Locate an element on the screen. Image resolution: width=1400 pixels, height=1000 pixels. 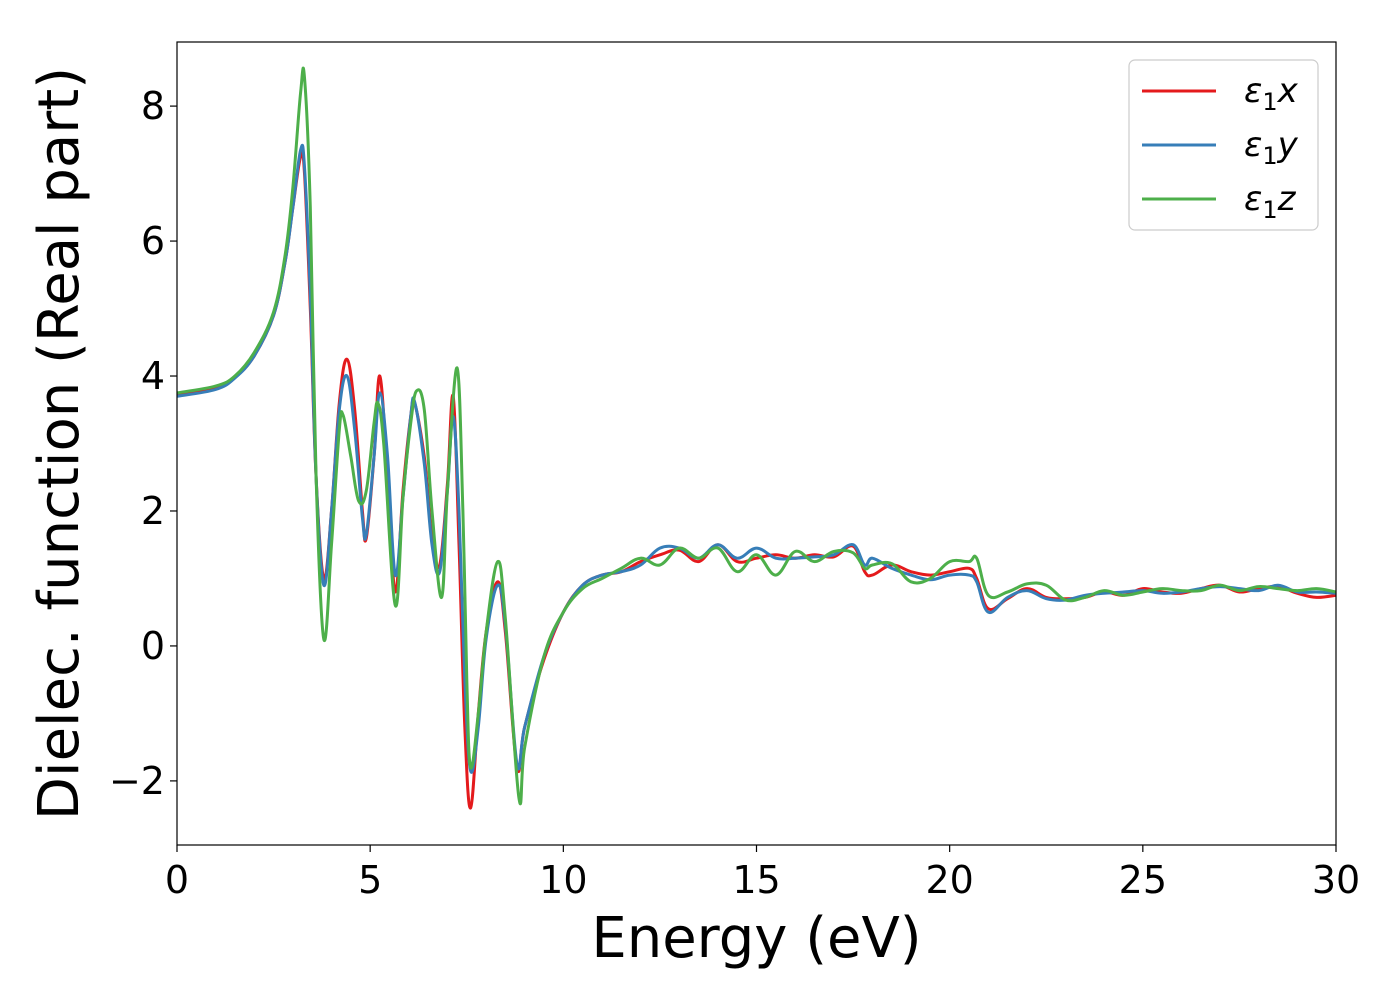
x-tick-label: 20 is located at coordinates (949, 880).